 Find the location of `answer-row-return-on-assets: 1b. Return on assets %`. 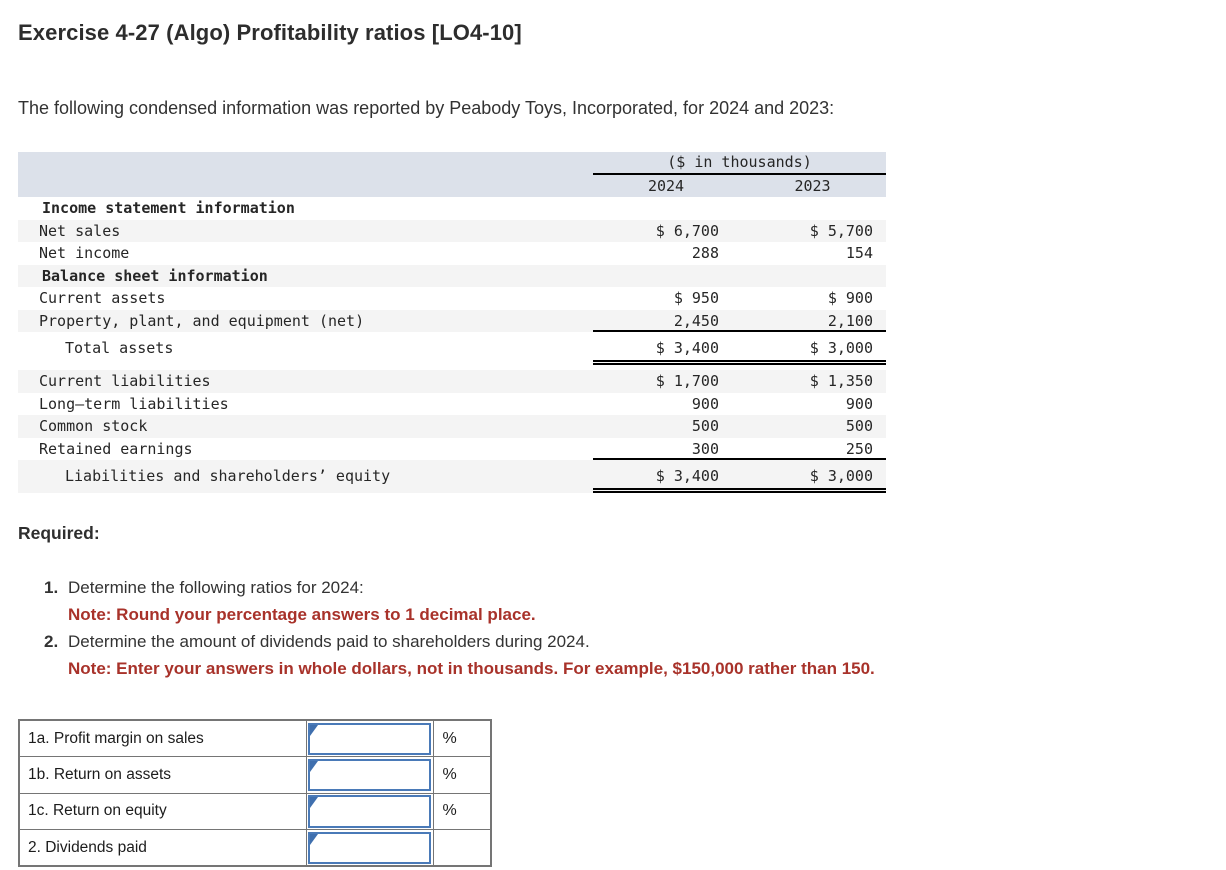

answer-row-return-on-assets: 1b. Return on assets % is located at coordinates (255, 775).